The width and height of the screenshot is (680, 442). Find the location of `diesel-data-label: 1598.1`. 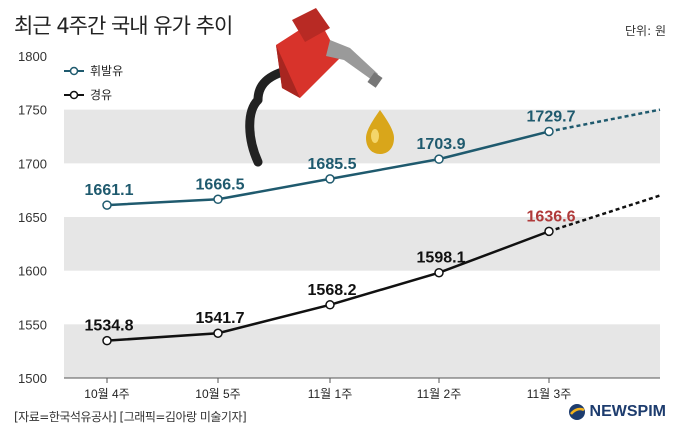

diesel-data-label: 1598.1 is located at coordinates (441, 258).